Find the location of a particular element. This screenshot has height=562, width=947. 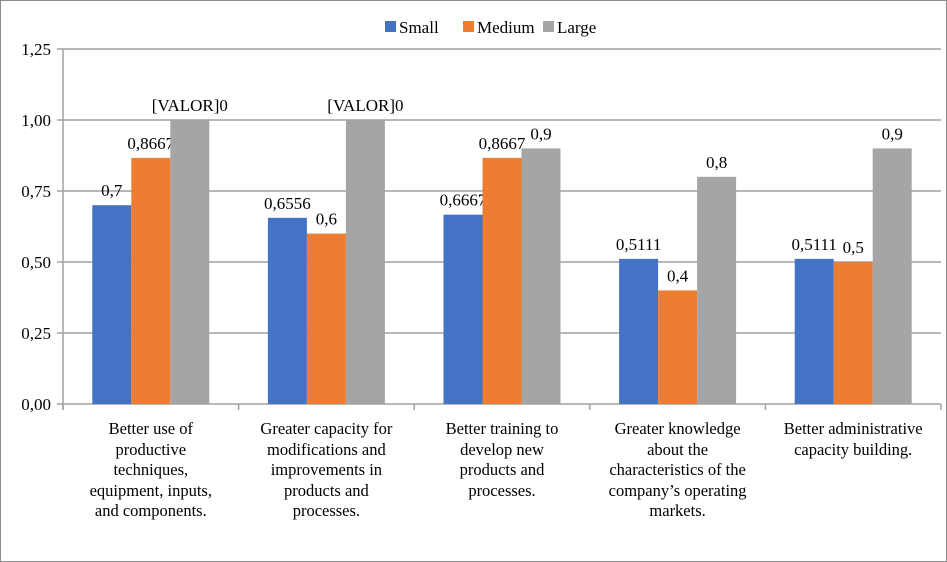

y-tick-label: 1,25 is located at coordinates (36, 49).